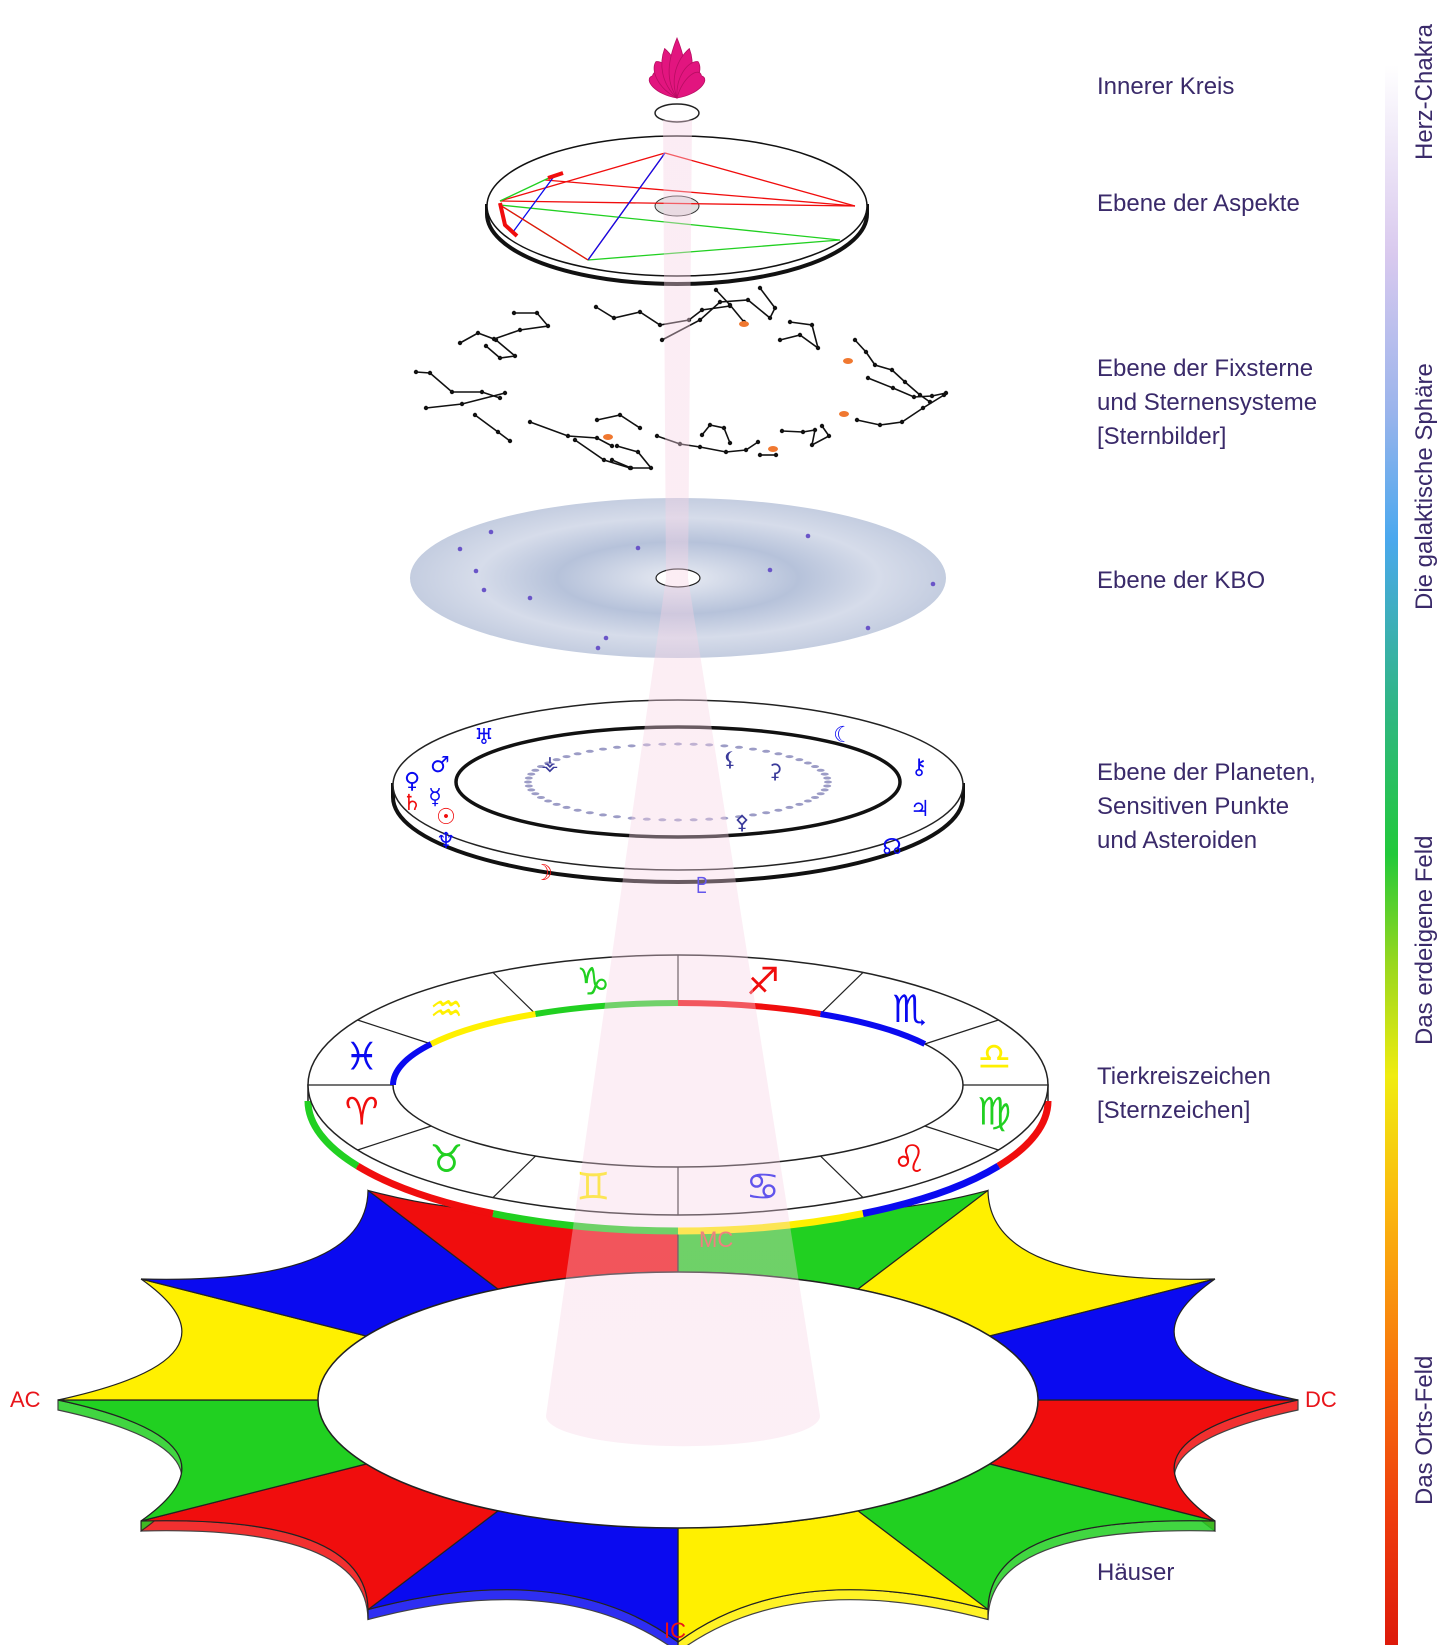  Describe the element at coordinates (1184, 1094) in the screenshot. I see `label-zodiac: Tierkreiszeichen [Sternzeichen]` at that location.